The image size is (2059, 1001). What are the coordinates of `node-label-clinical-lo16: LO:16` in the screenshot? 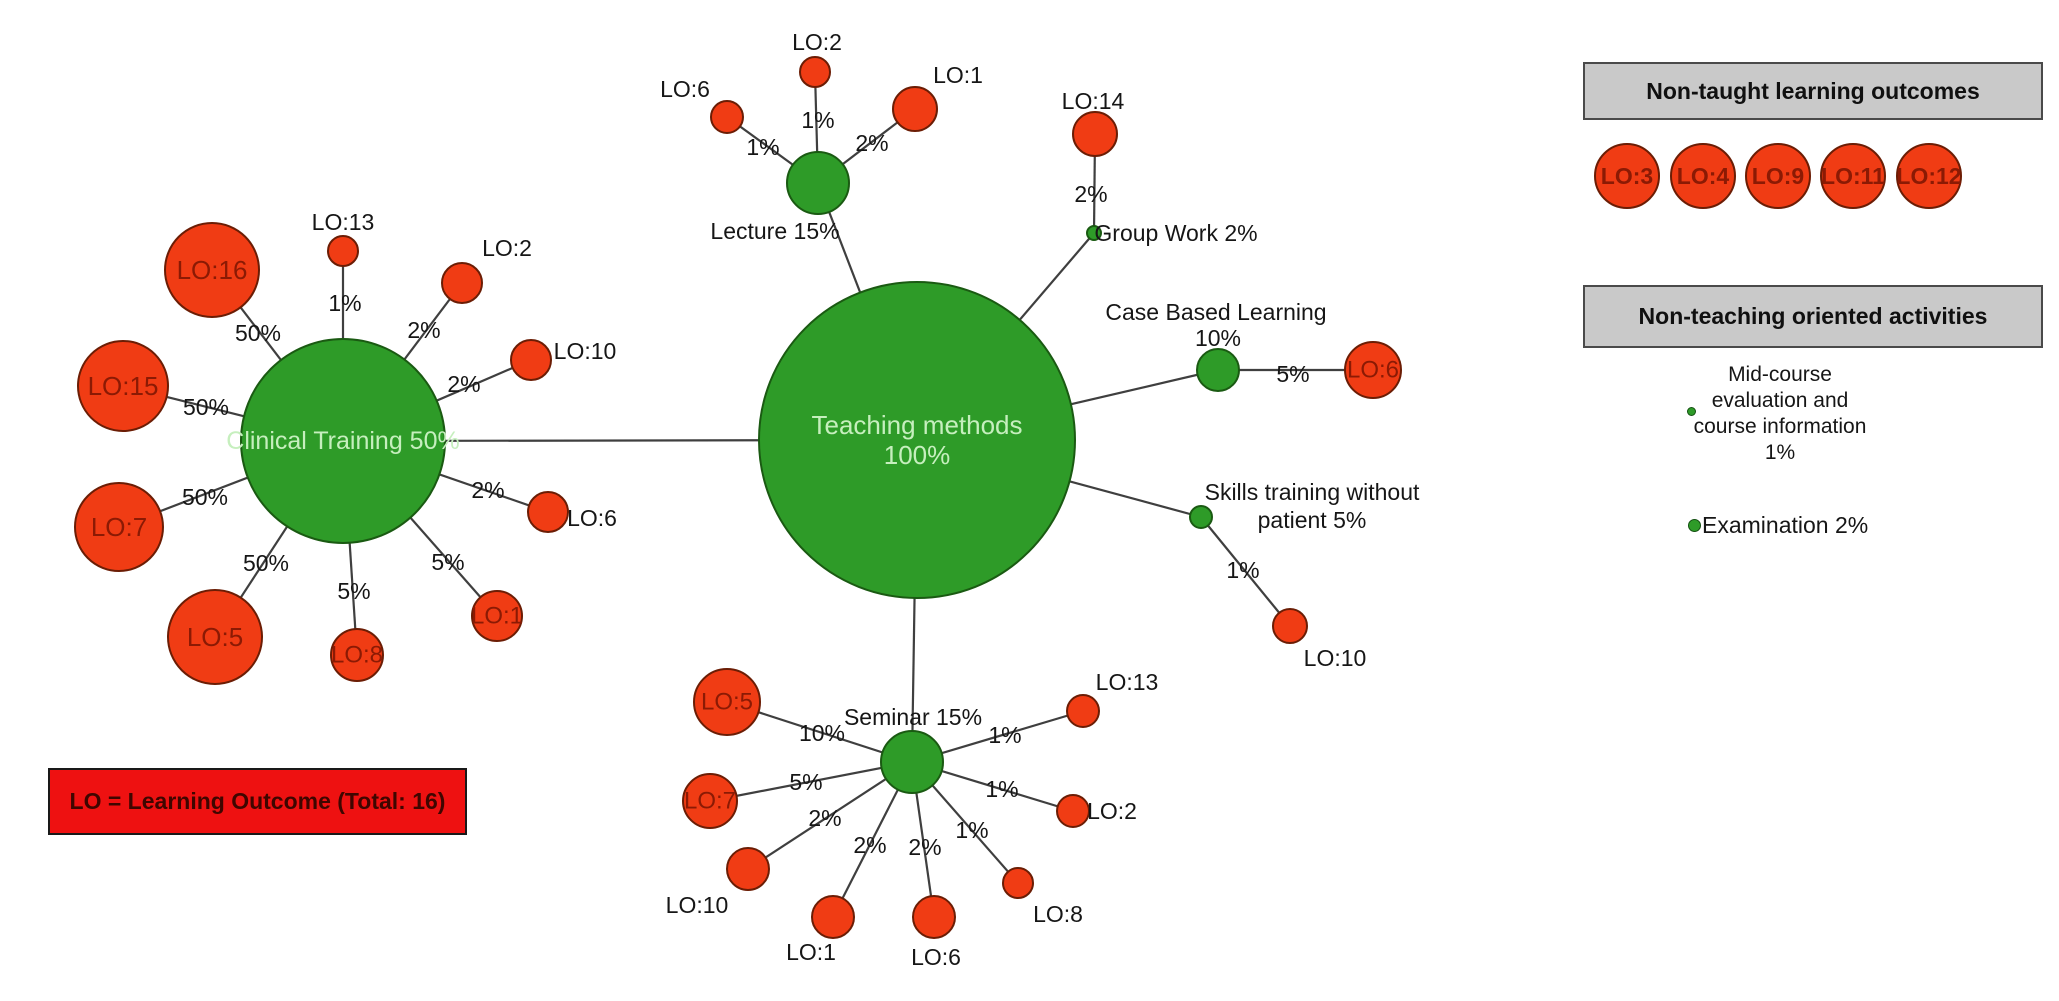 It's located at (212, 270).